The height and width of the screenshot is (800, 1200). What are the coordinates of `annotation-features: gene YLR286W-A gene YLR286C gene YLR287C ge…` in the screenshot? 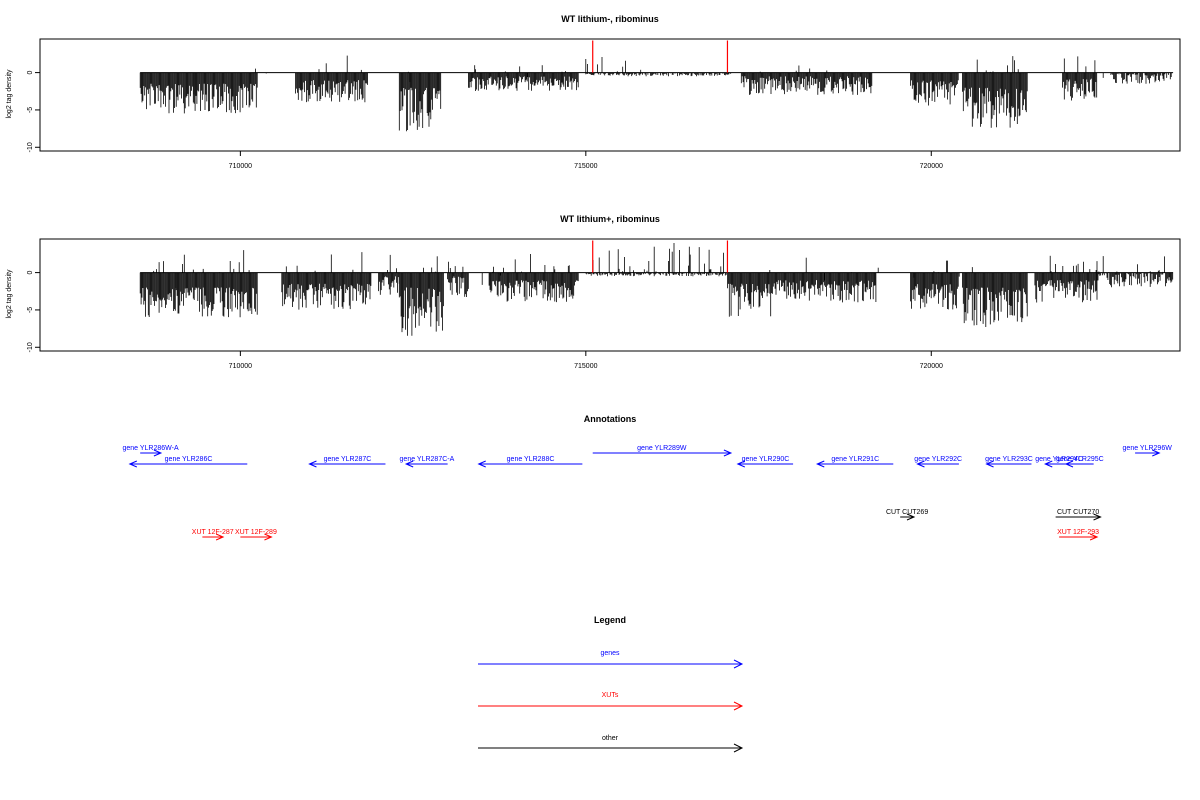 It's located at (647, 493).